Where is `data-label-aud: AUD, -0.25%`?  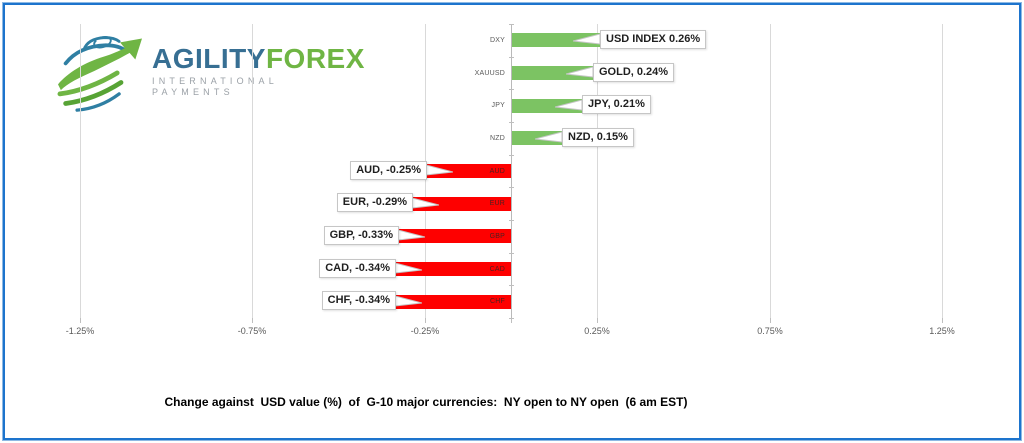 data-label-aud: AUD, -0.25% is located at coordinates (388, 170).